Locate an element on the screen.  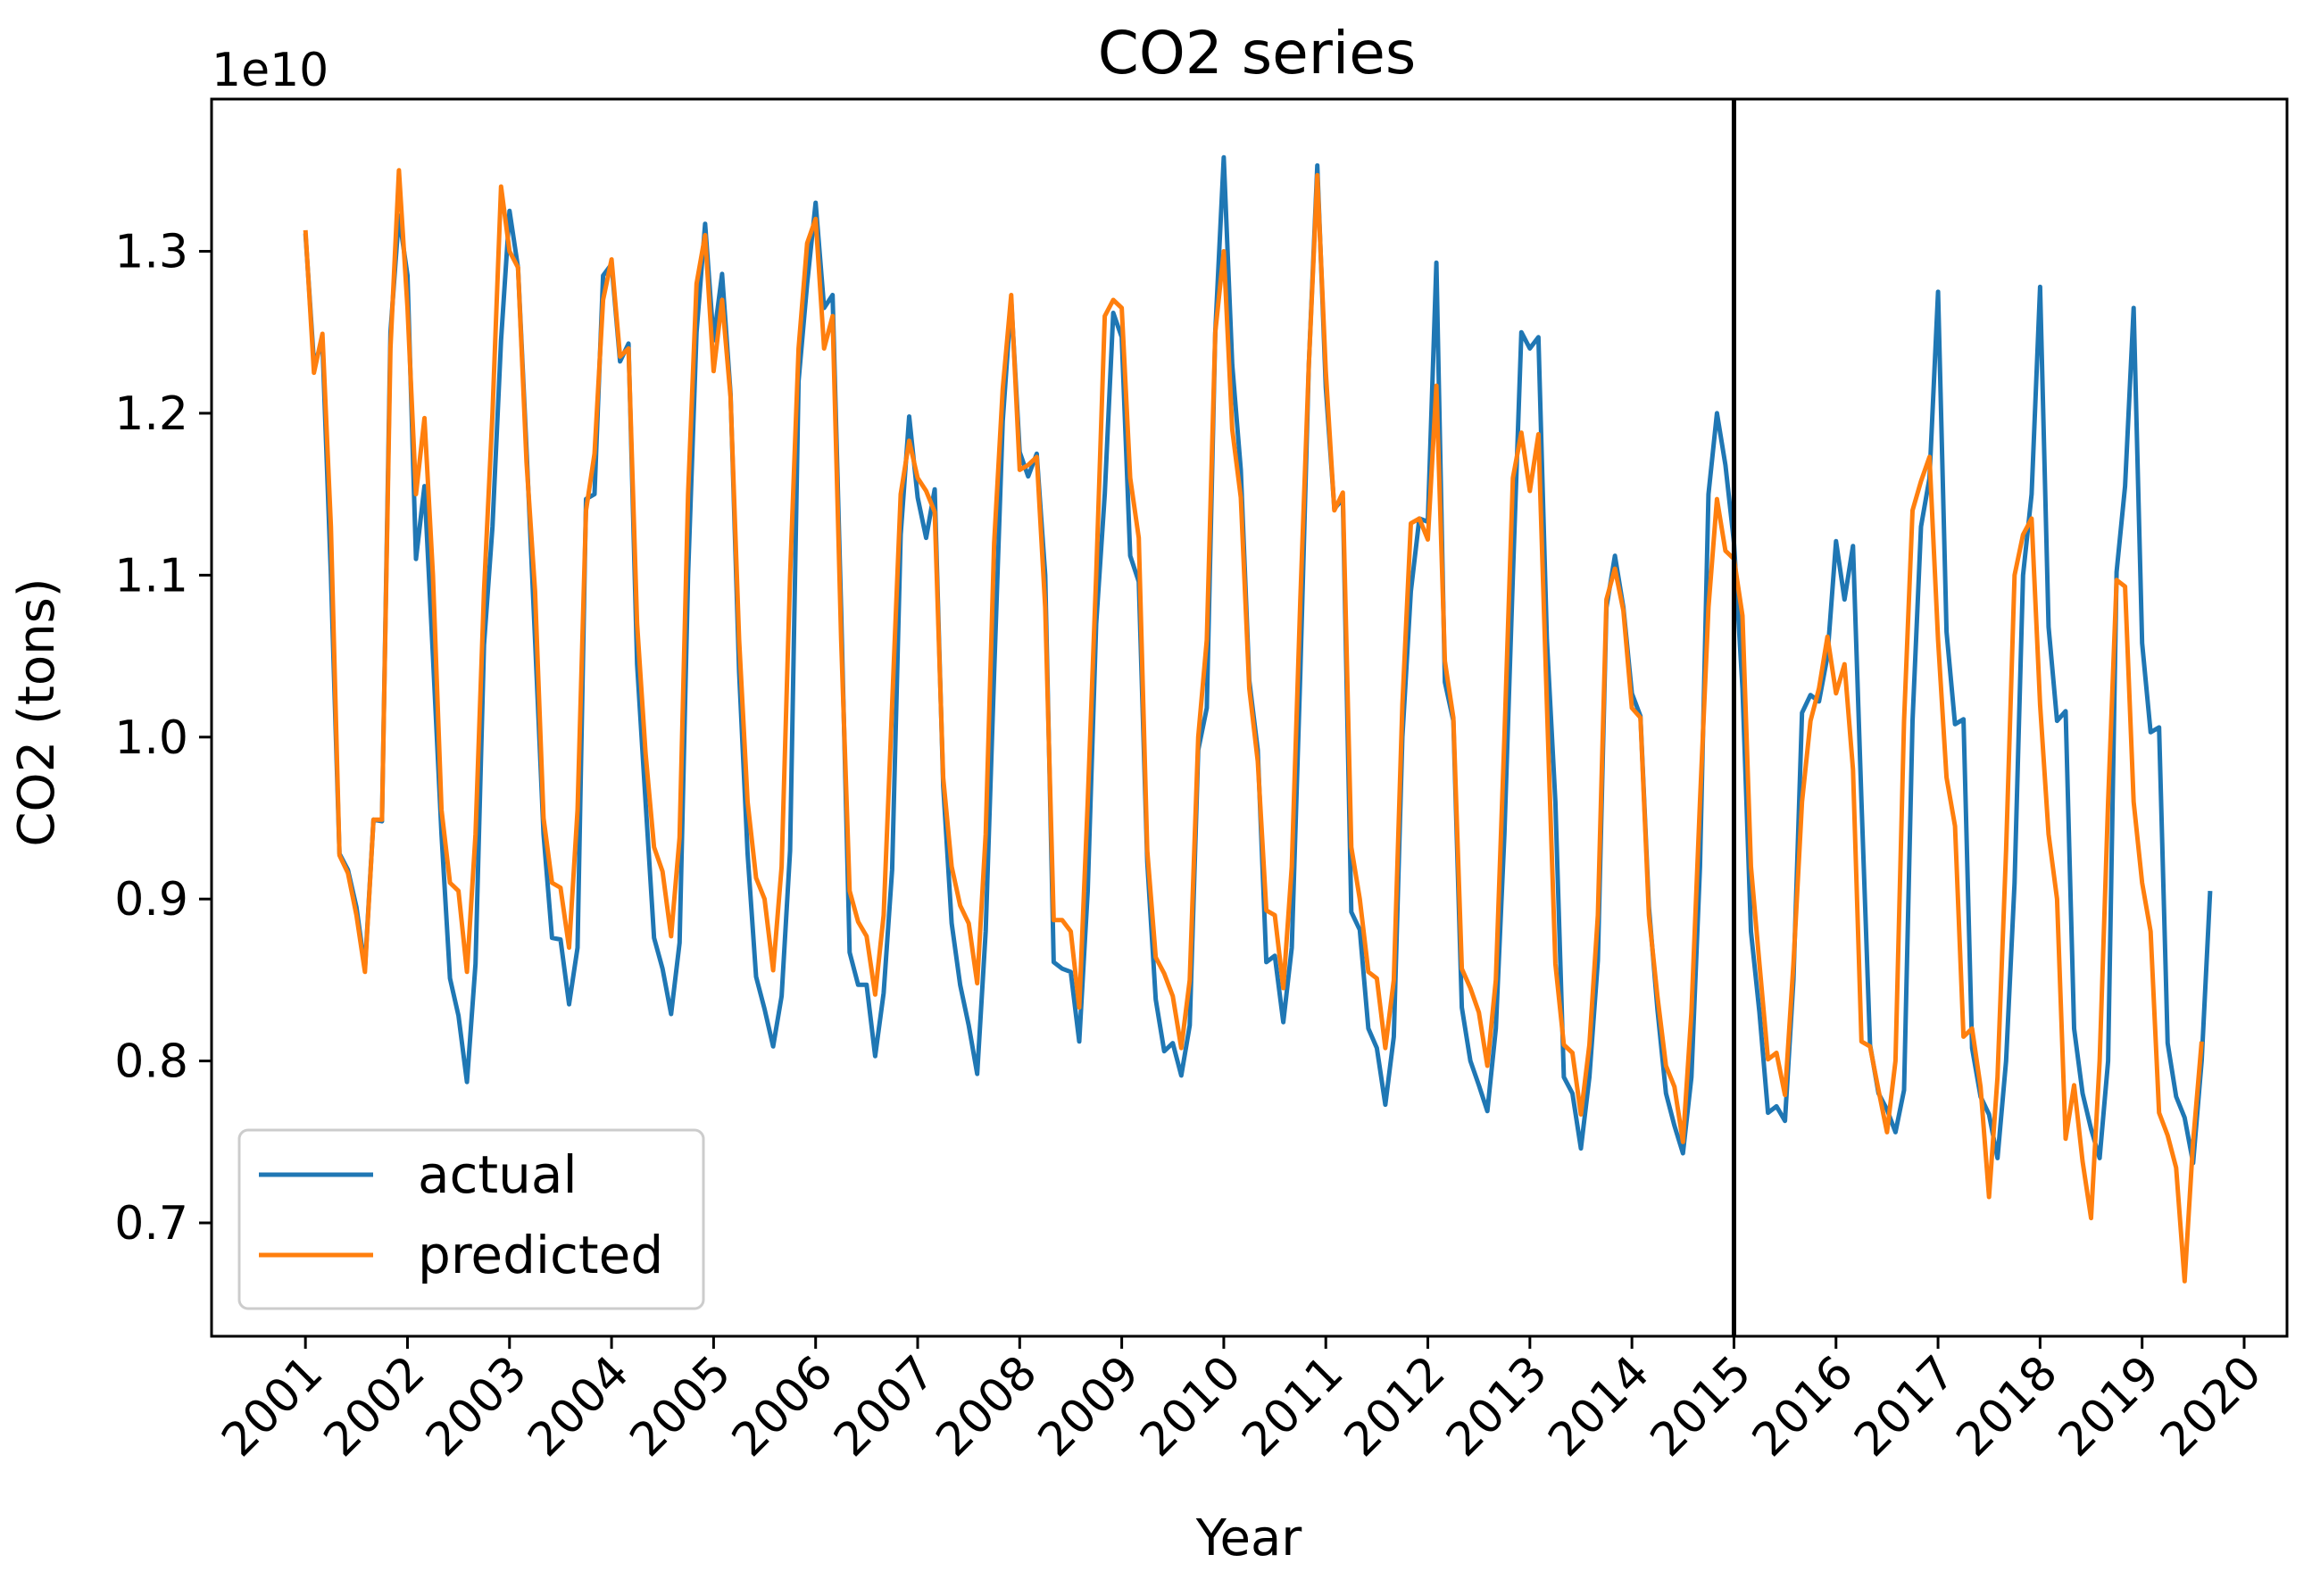
legend: actual predicted is located at coordinates (471, 1219).